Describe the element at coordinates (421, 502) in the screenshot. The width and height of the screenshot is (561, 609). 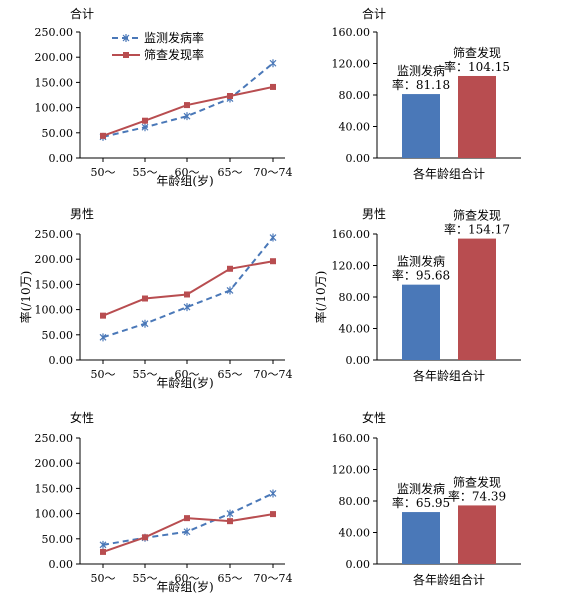
I see `bar-data-label: 率：65.95` at that location.